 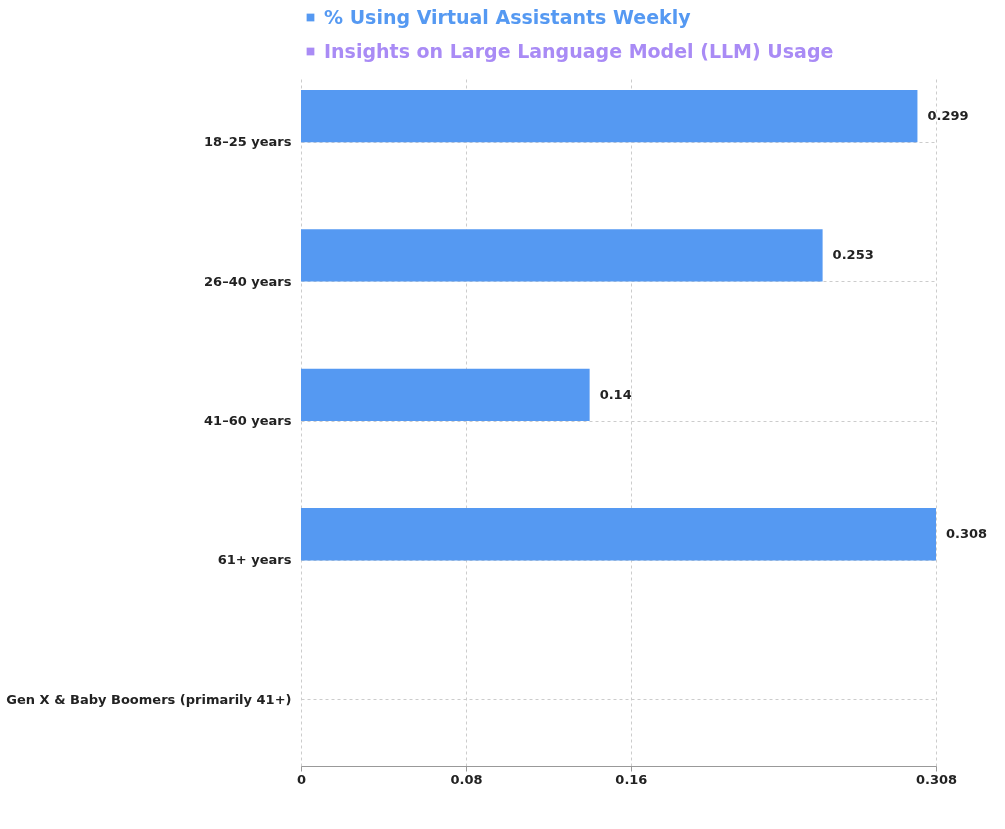 What do you see at coordinates (254, 560) in the screenshot?
I see `y-tick-label: 61+ years` at bounding box center [254, 560].